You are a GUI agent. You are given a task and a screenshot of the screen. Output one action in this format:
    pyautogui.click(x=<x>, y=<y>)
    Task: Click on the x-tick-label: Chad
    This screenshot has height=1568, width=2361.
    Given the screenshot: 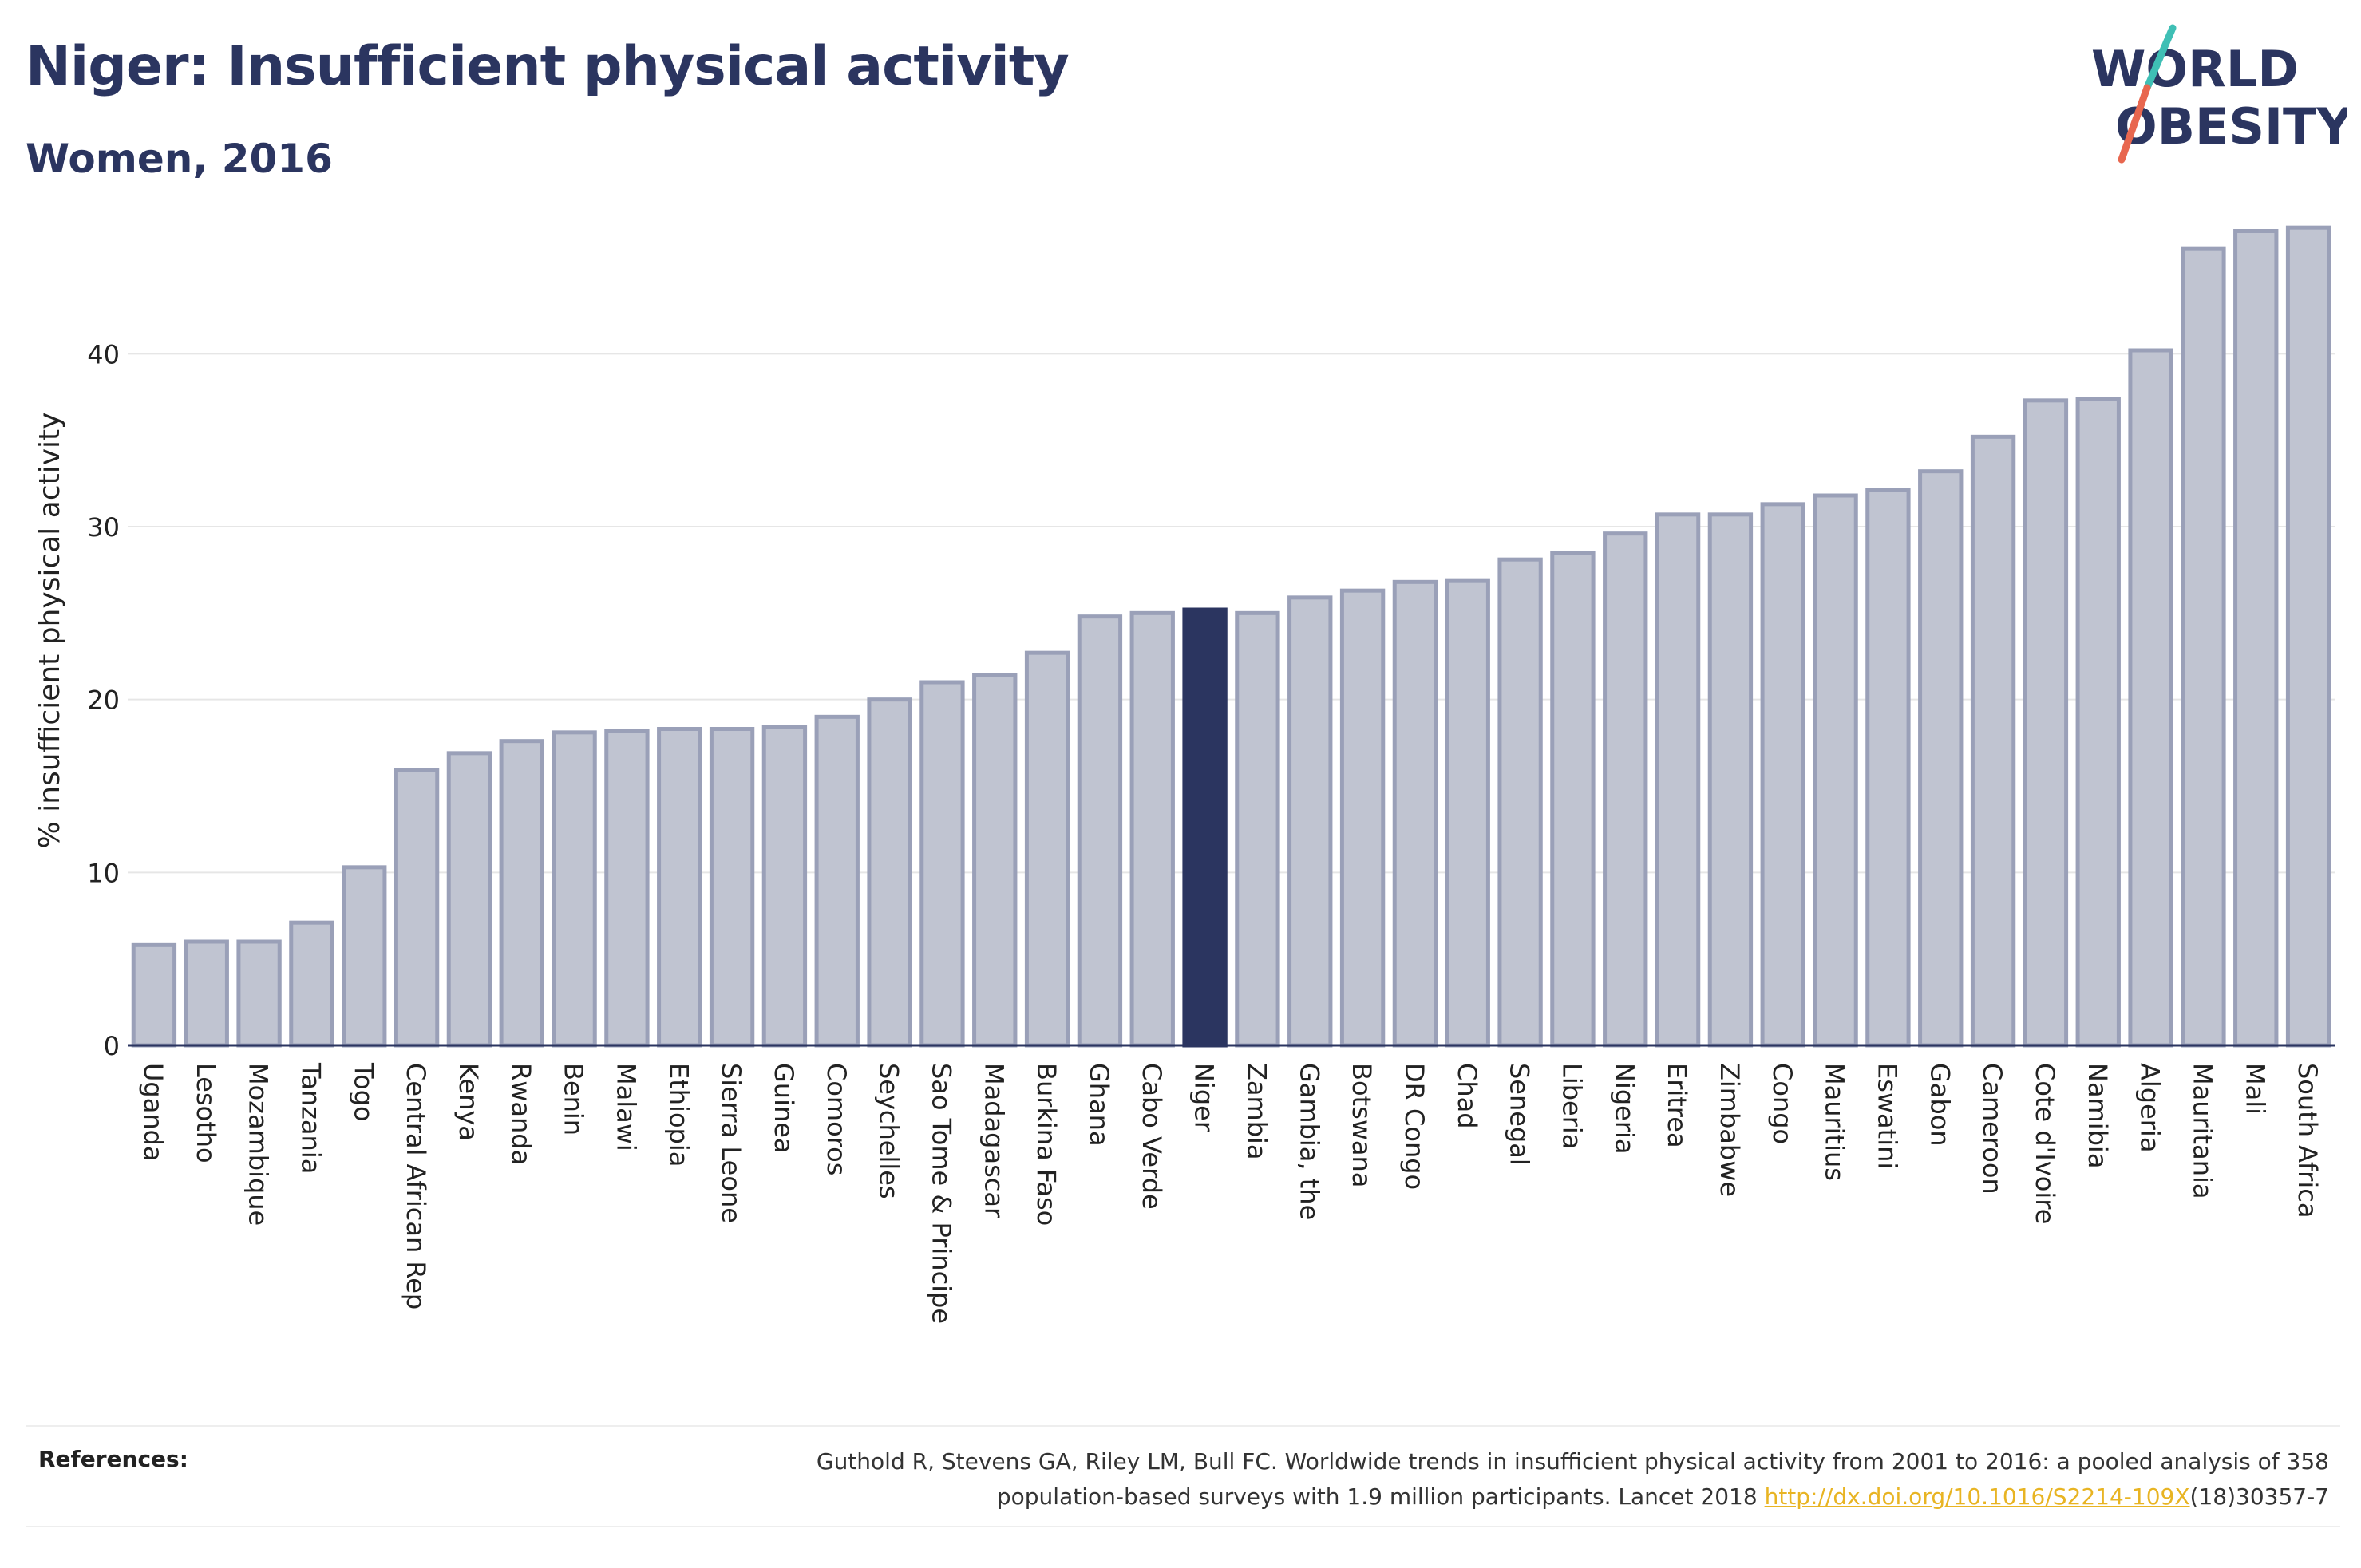 What is the action you would take?
    pyautogui.click(x=1467, y=1096)
    